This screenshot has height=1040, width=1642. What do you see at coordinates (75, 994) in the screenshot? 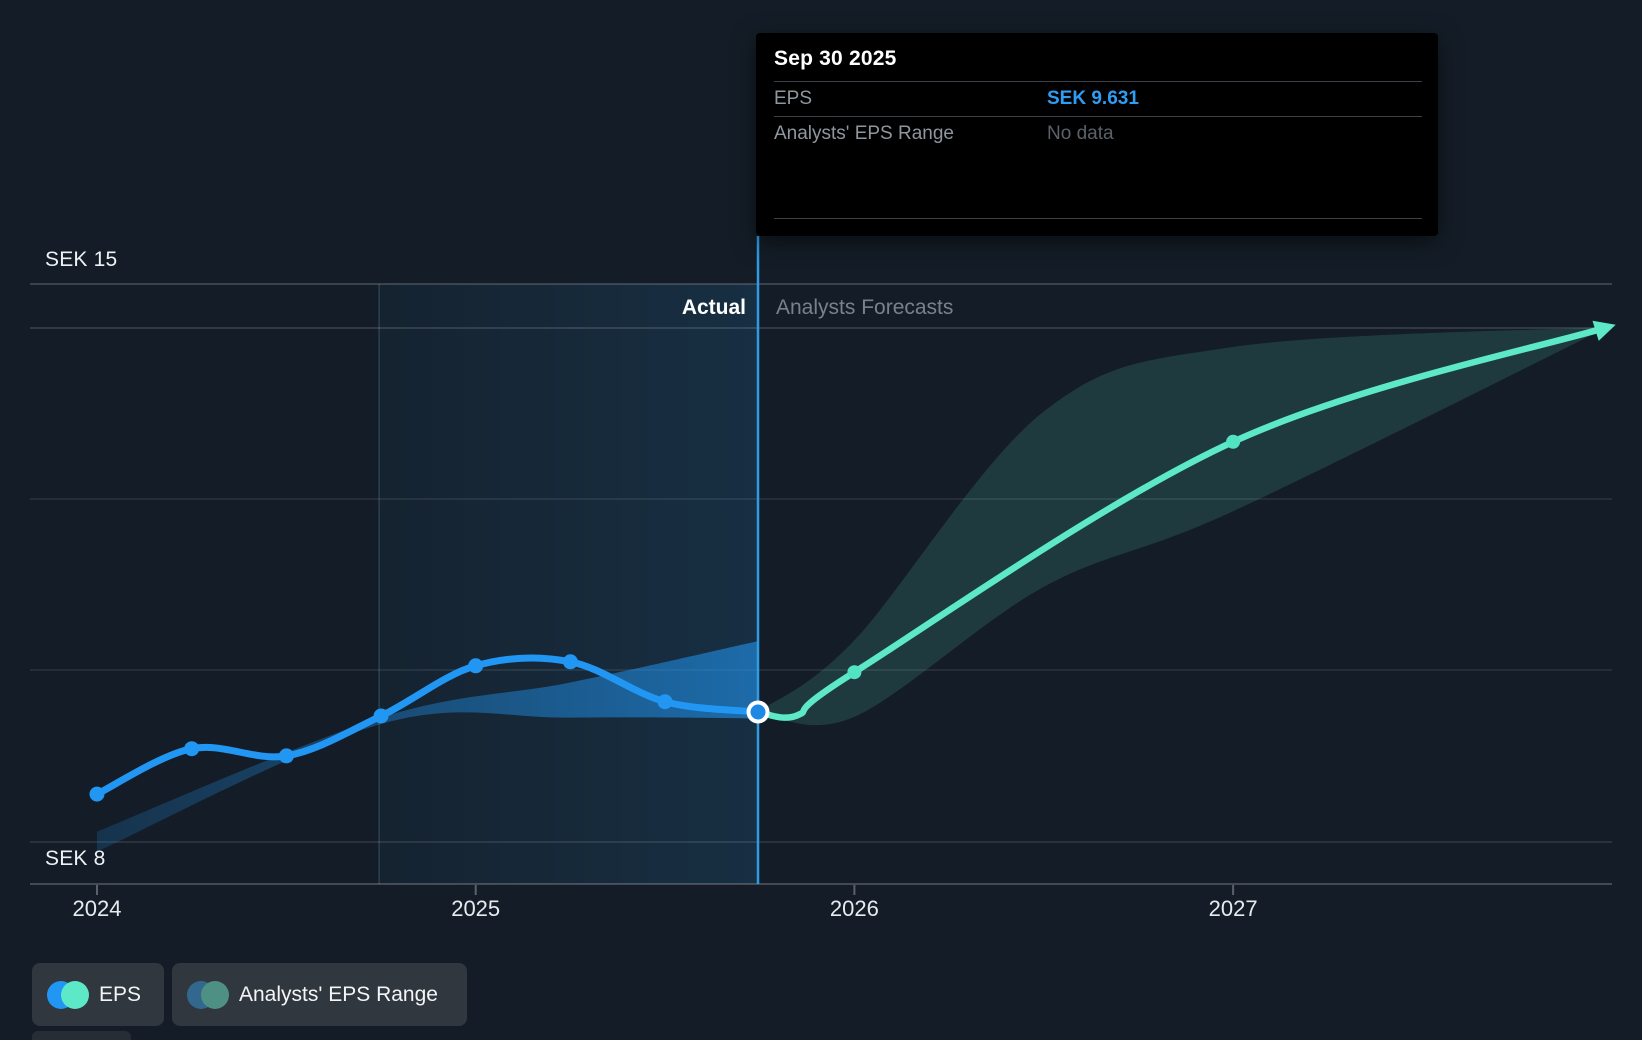
I see `eps-teal-dot-icon` at bounding box center [75, 994].